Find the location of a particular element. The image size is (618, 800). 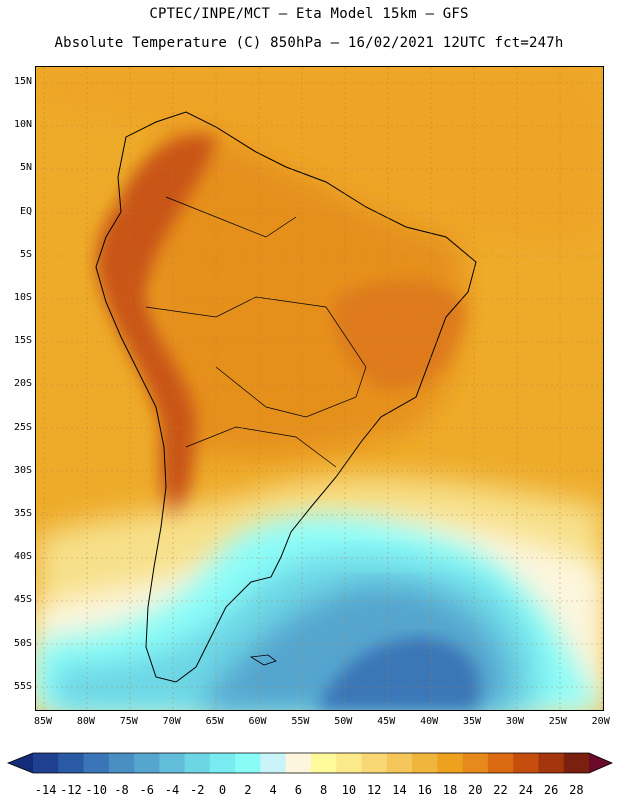

colorbar-tick-label: -2 is located at coordinates (197, 790).